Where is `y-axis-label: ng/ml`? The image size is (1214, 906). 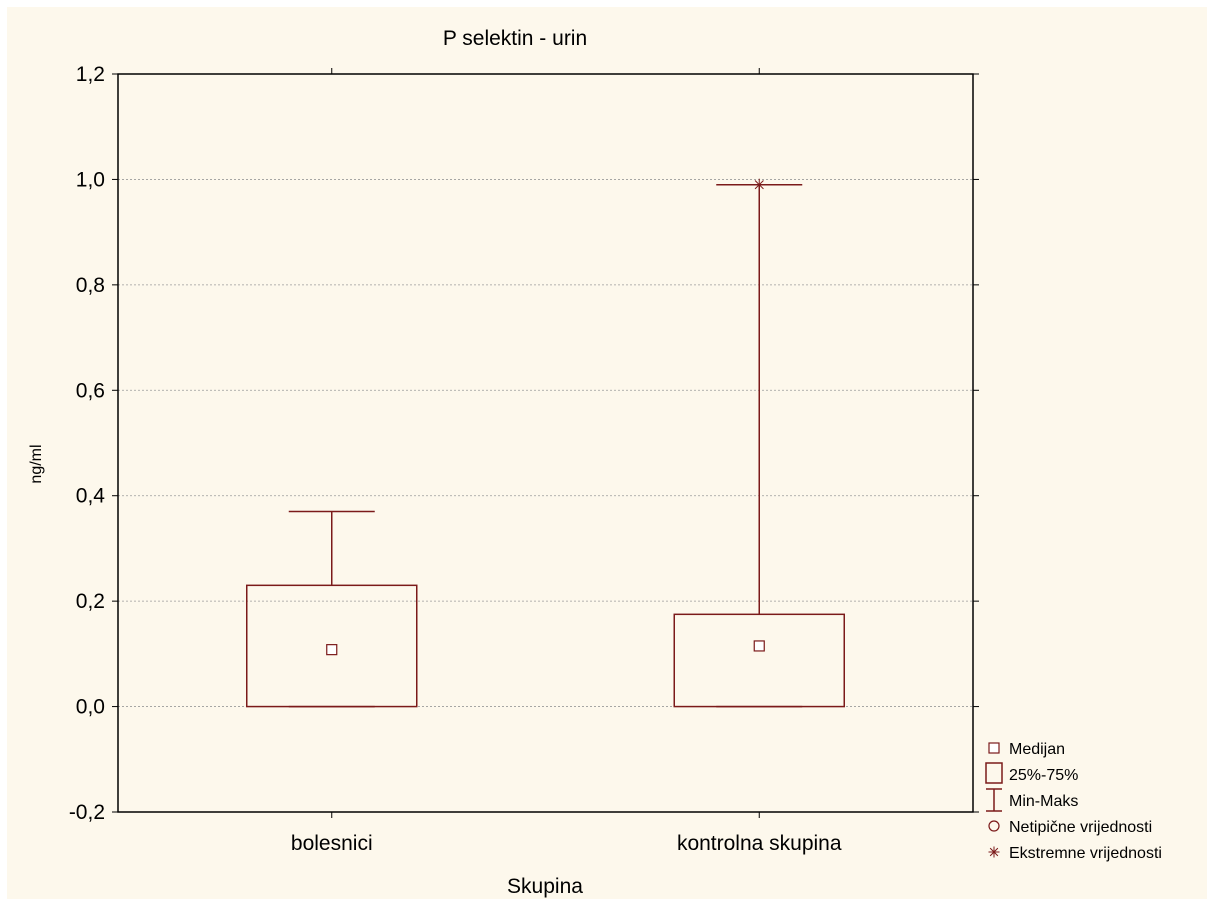
y-axis-label: ng/ml is located at coordinates (36, 463).